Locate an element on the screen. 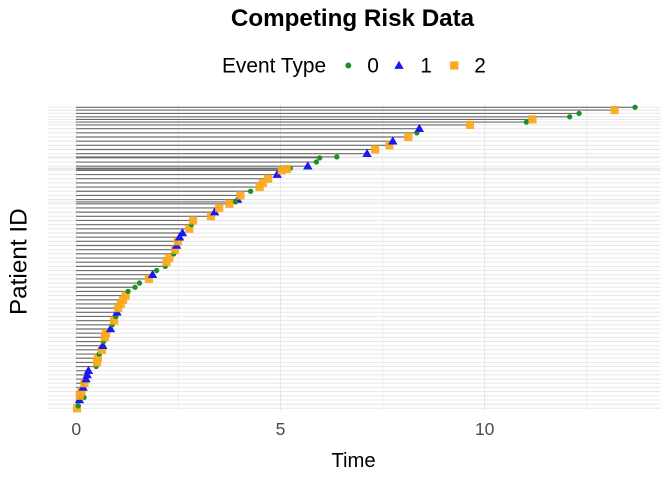  svg-text: 5 is located at coordinates (281, 429).